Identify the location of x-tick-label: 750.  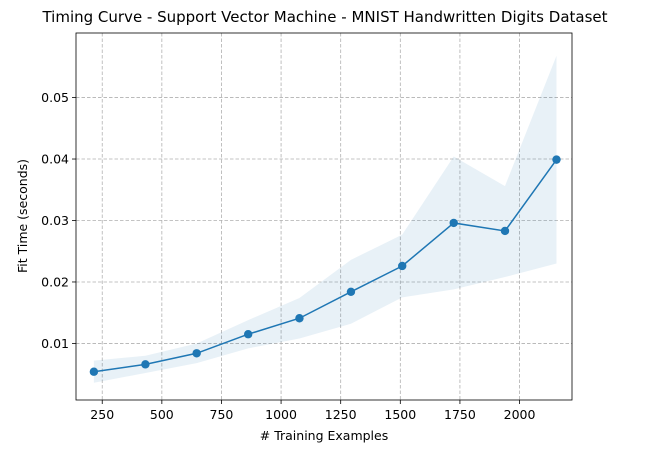
(222, 414).